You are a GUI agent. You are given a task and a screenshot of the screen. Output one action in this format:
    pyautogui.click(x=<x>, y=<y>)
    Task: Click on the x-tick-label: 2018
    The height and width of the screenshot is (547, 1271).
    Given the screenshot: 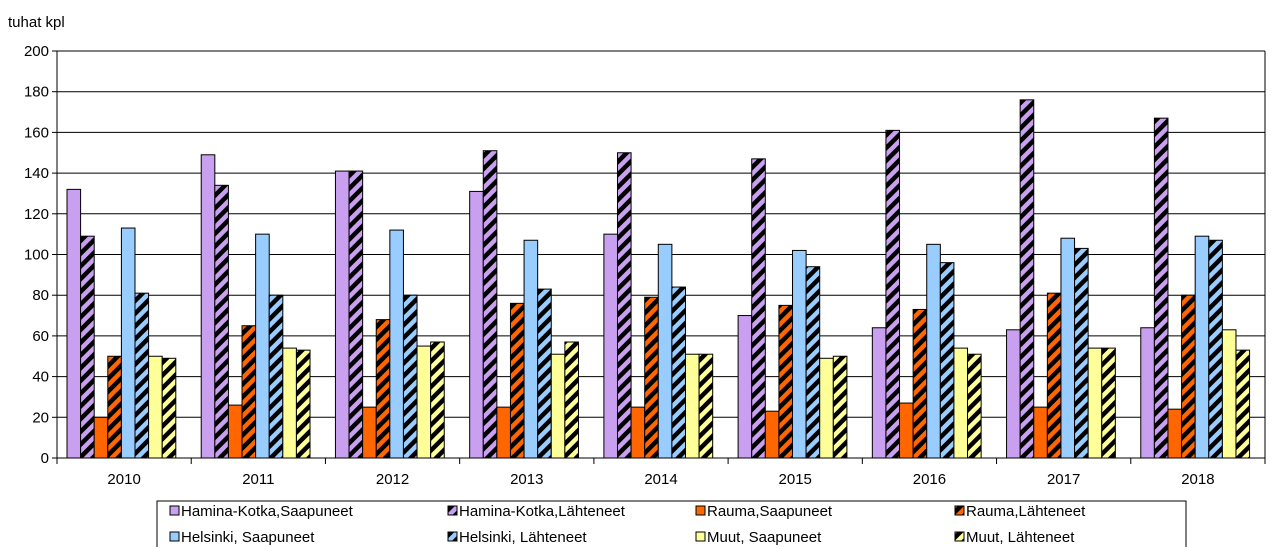 What is the action you would take?
    pyautogui.click(x=1197, y=479)
    